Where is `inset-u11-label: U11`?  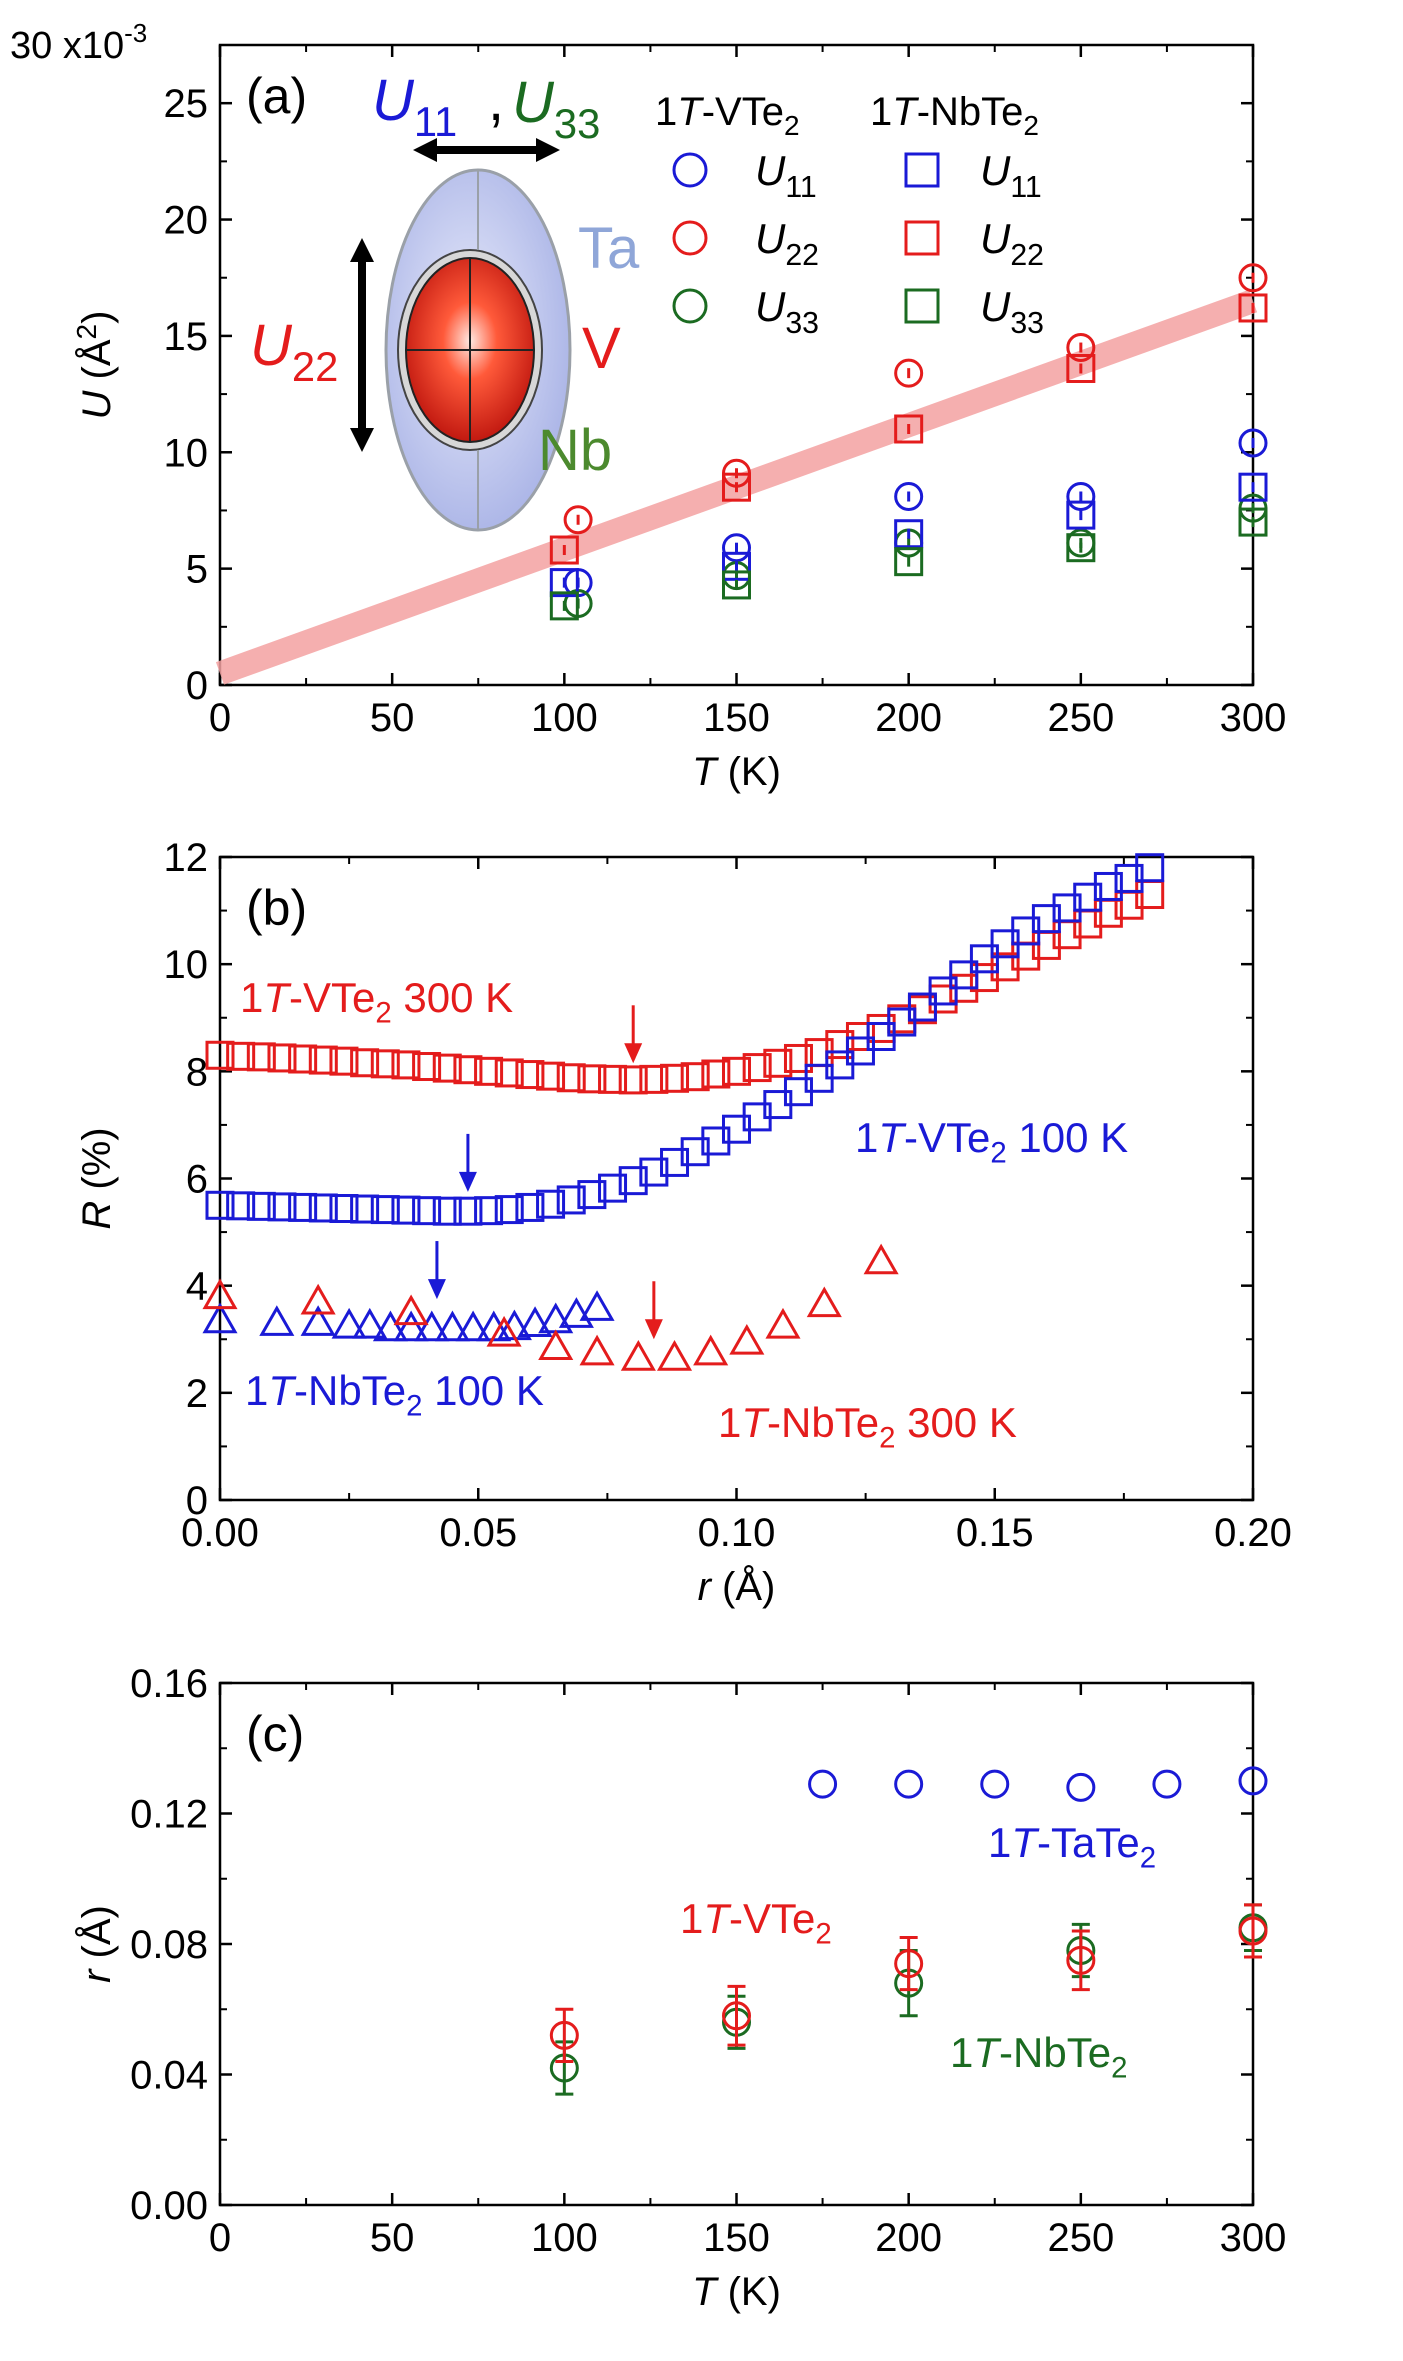 inset-u11-label: U11 is located at coordinates (414, 106).